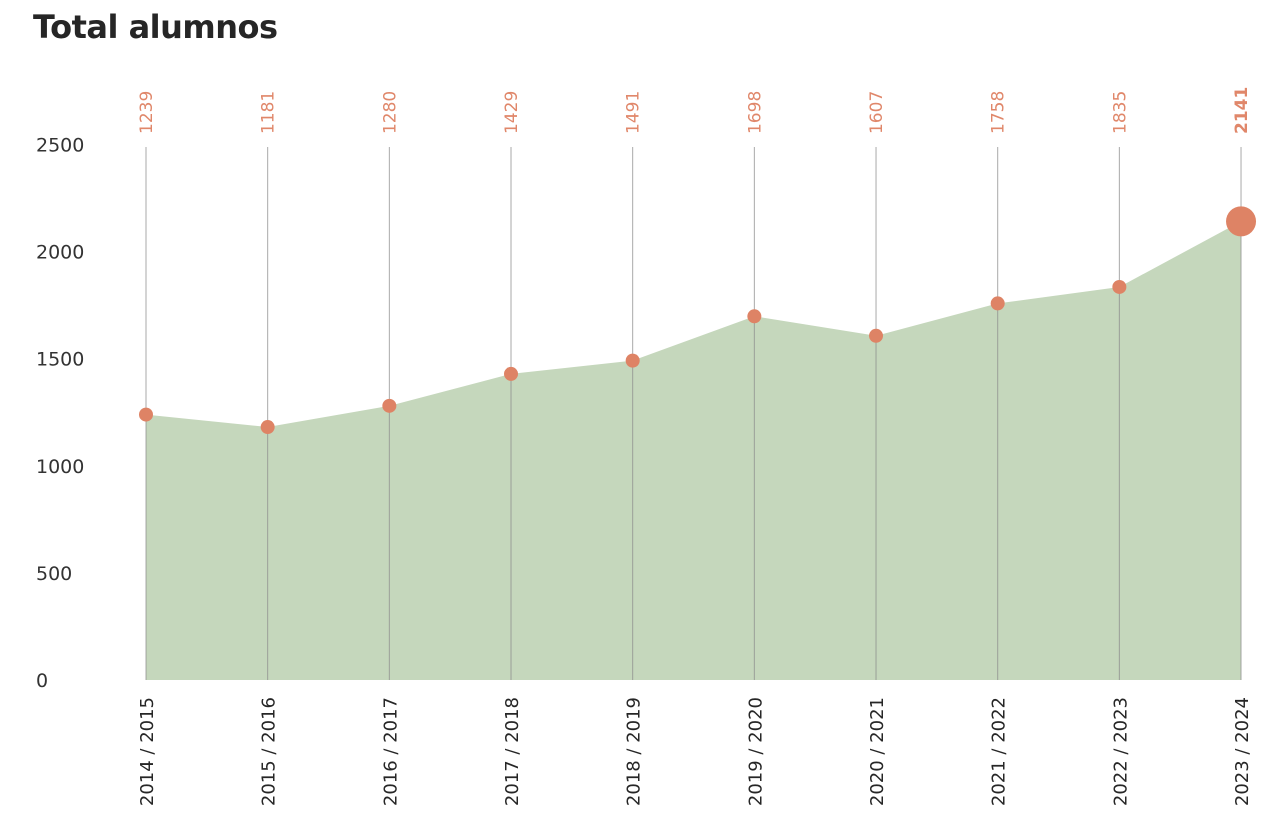 Image resolution: width=1284 pixels, height=827 pixels. I want to click on x-tick-label: 2023 / 2024, so click(1242, 751).